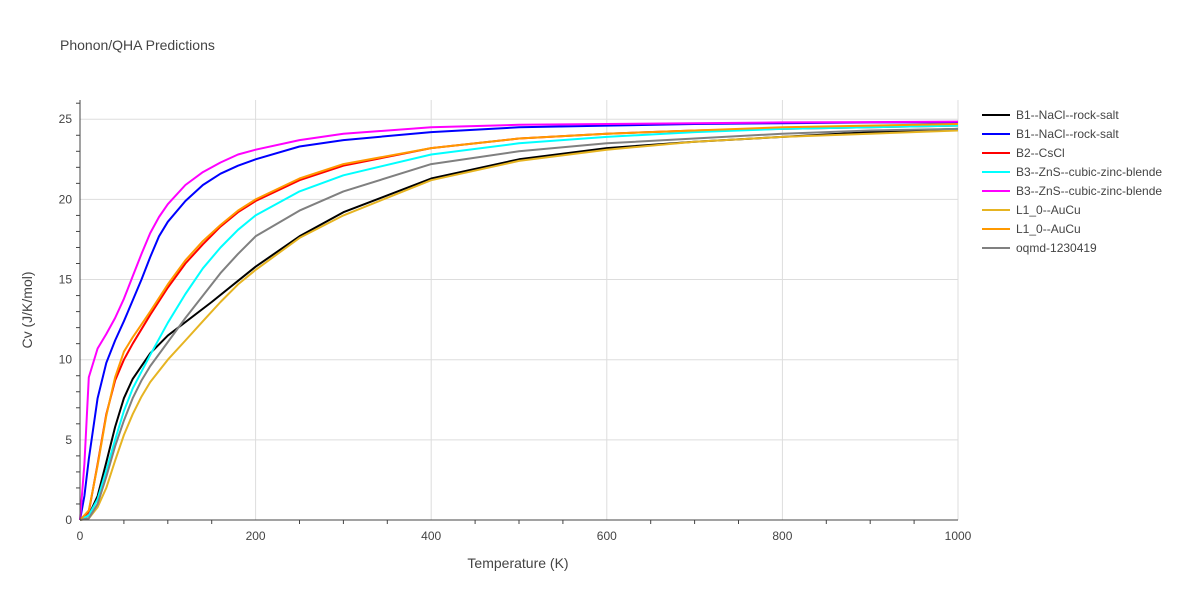 The height and width of the screenshot is (600, 1200). What do you see at coordinates (958, 536) in the screenshot?
I see `x-tick-label: 1000` at bounding box center [958, 536].